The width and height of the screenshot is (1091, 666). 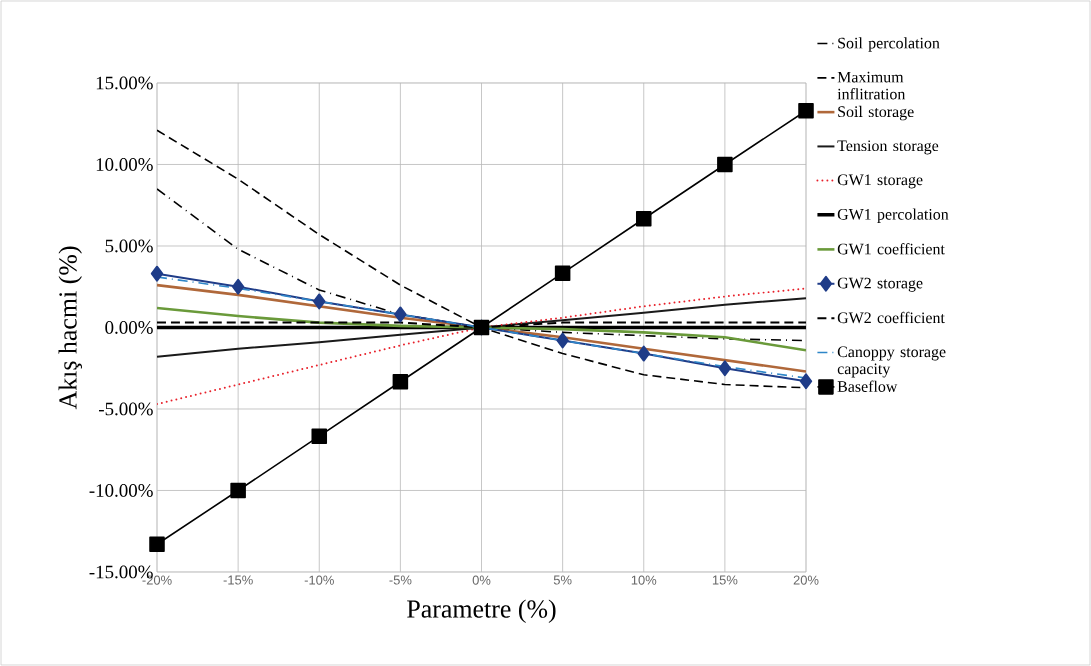 I want to click on y-tick-label: -10.00%, so click(x=121, y=490).